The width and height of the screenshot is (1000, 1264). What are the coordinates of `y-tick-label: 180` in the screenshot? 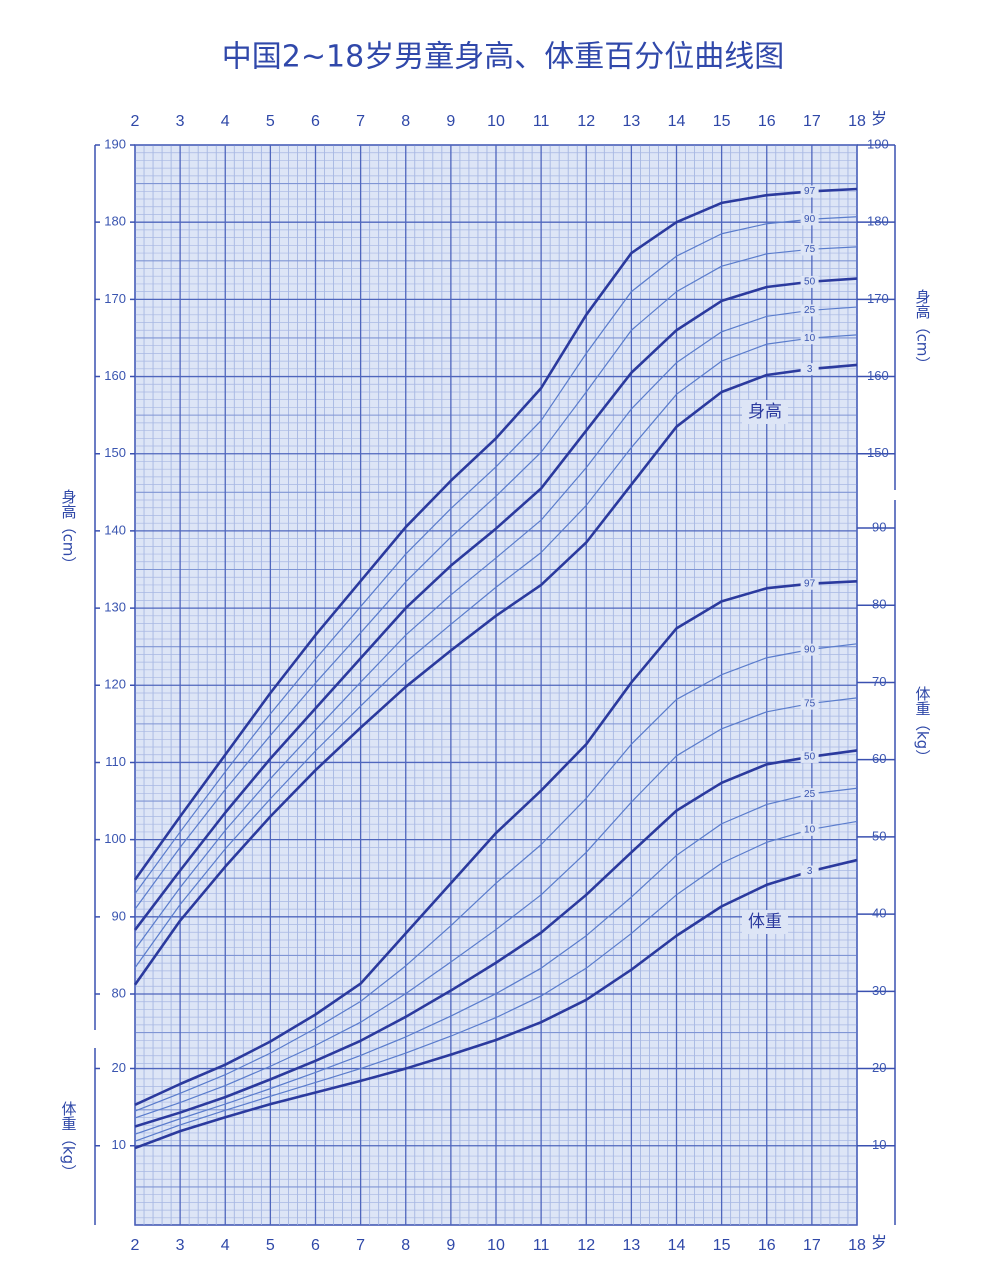 It's located at (115, 221).